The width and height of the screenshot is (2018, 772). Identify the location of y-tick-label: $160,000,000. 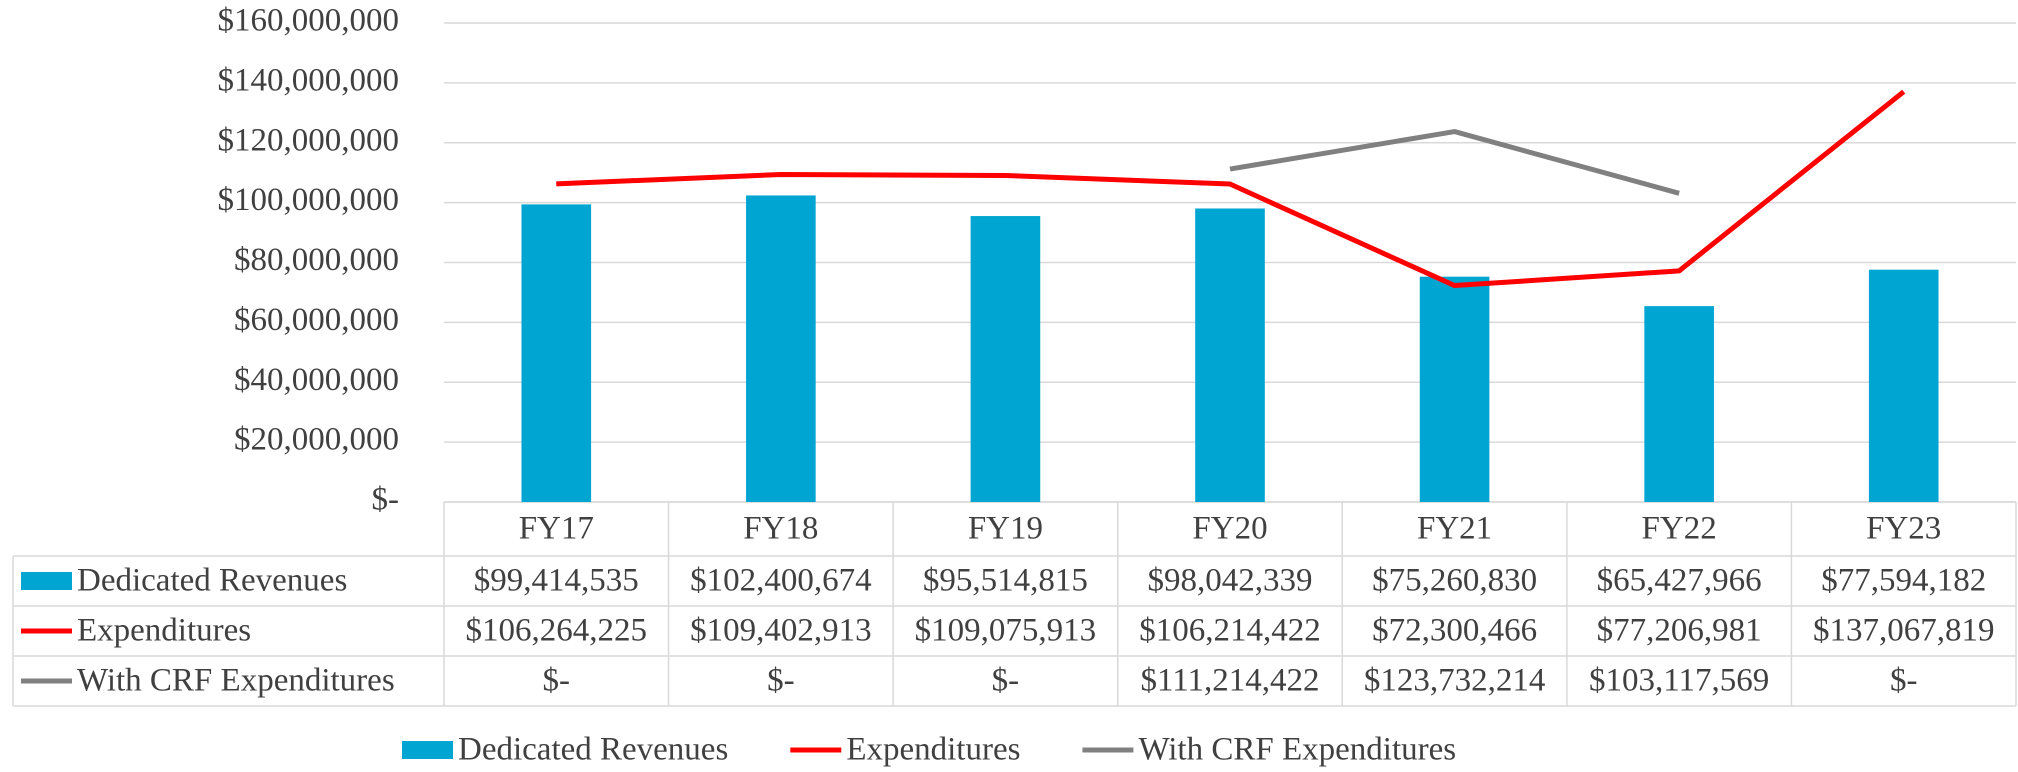
(309, 21).